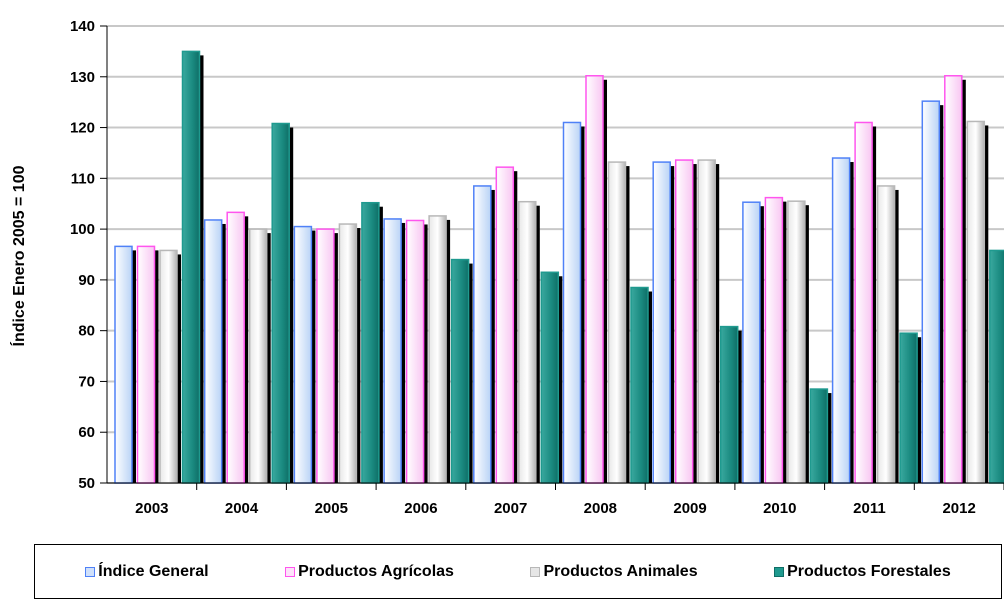 The width and height of the screenshot is (1004, 601). I want to click on bar-productos-forestales-2005, so click(370, 342).